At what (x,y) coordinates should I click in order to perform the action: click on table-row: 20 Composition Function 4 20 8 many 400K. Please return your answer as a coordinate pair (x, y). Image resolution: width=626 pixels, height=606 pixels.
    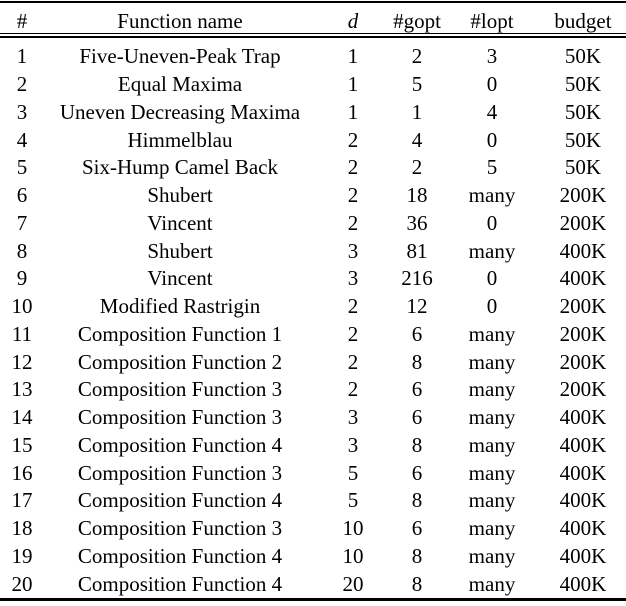
    Looking at the image, I should click on (313, 584).